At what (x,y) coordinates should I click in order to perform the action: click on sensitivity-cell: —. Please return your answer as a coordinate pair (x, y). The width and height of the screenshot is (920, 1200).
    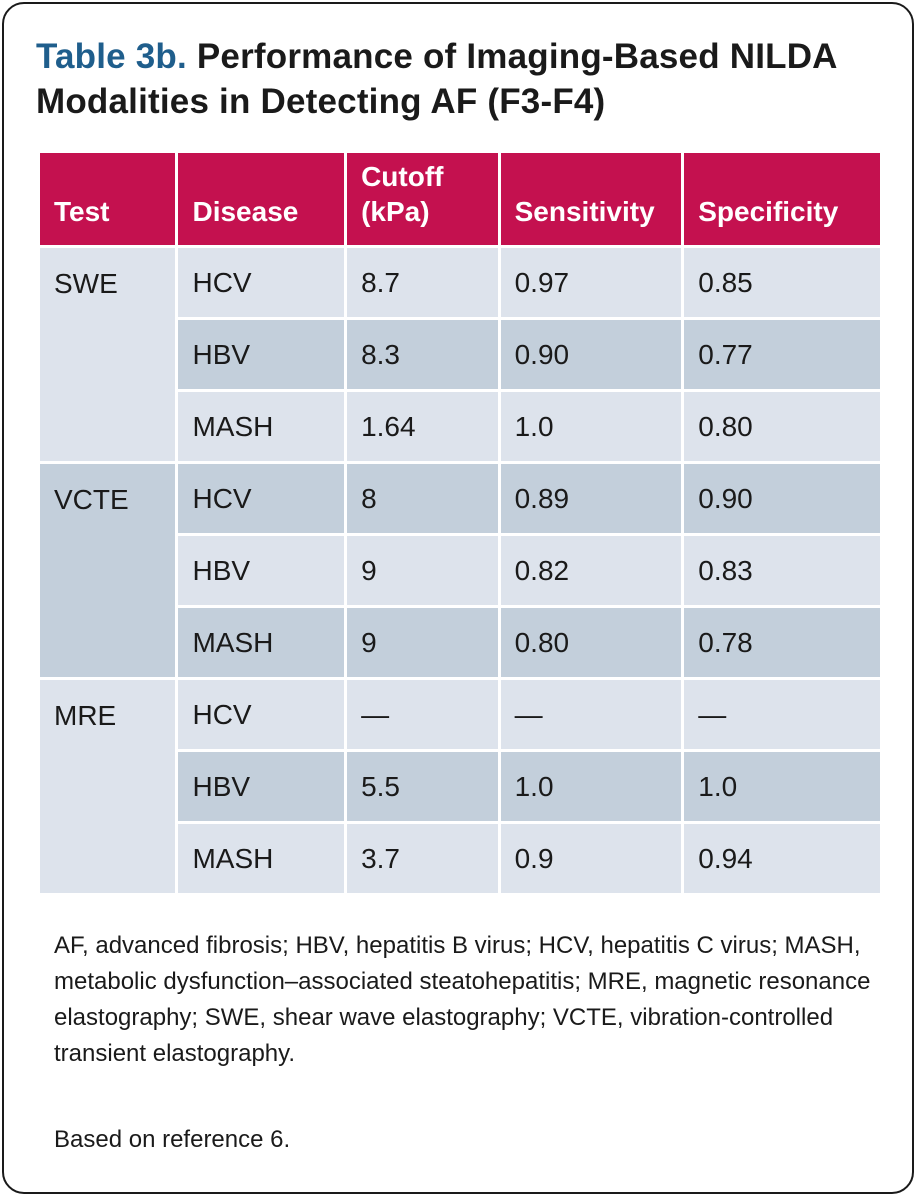
    Looking at the image, I should click on (591, 714).